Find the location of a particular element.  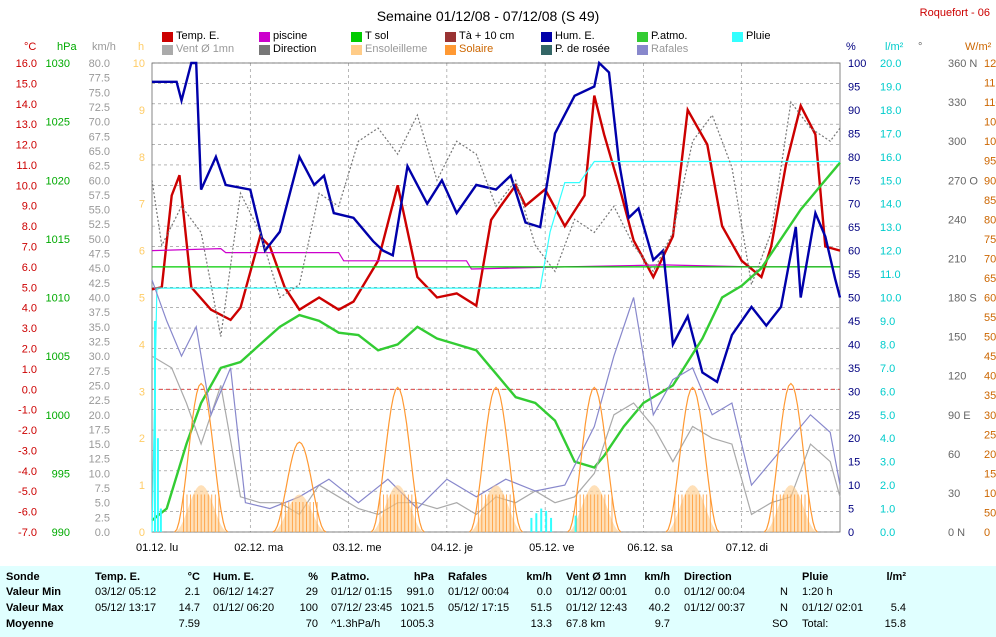

axis-tick-kmh: 37.5 is located at coordinates (99, 313).